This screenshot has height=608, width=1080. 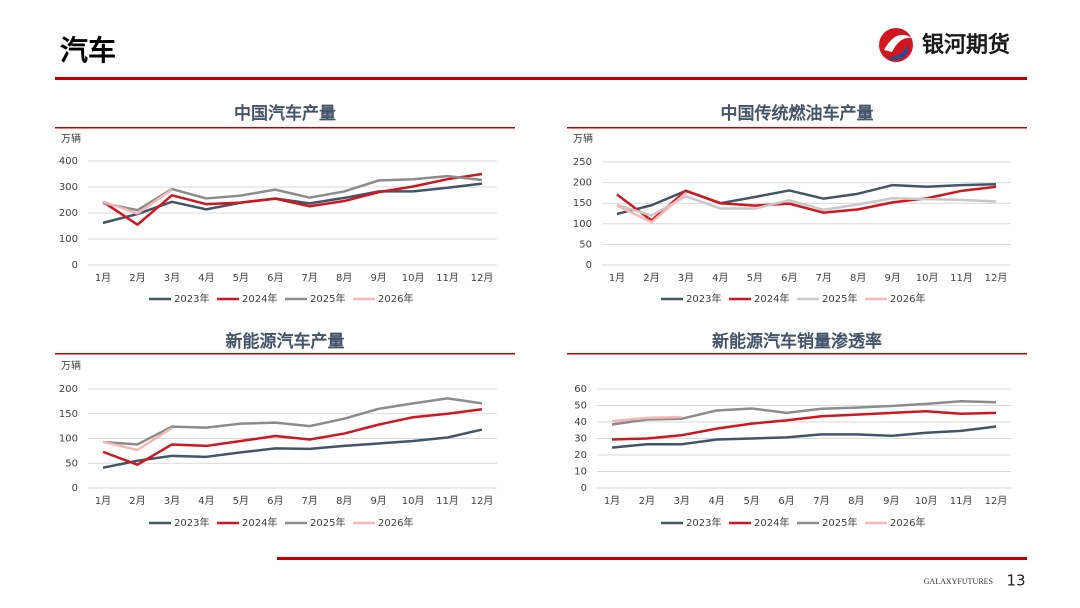 What do you see at coordinates (652, 558) in the screenshot?
I see `footer-rule` at bounding box center [652, 558].